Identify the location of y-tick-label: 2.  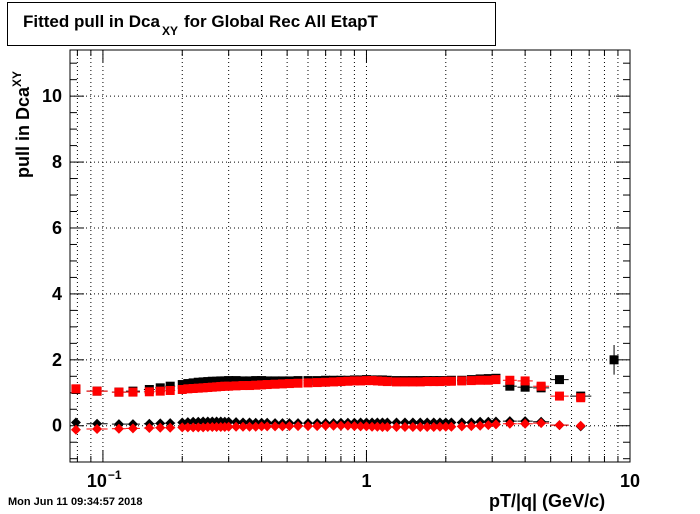
(57, 360).